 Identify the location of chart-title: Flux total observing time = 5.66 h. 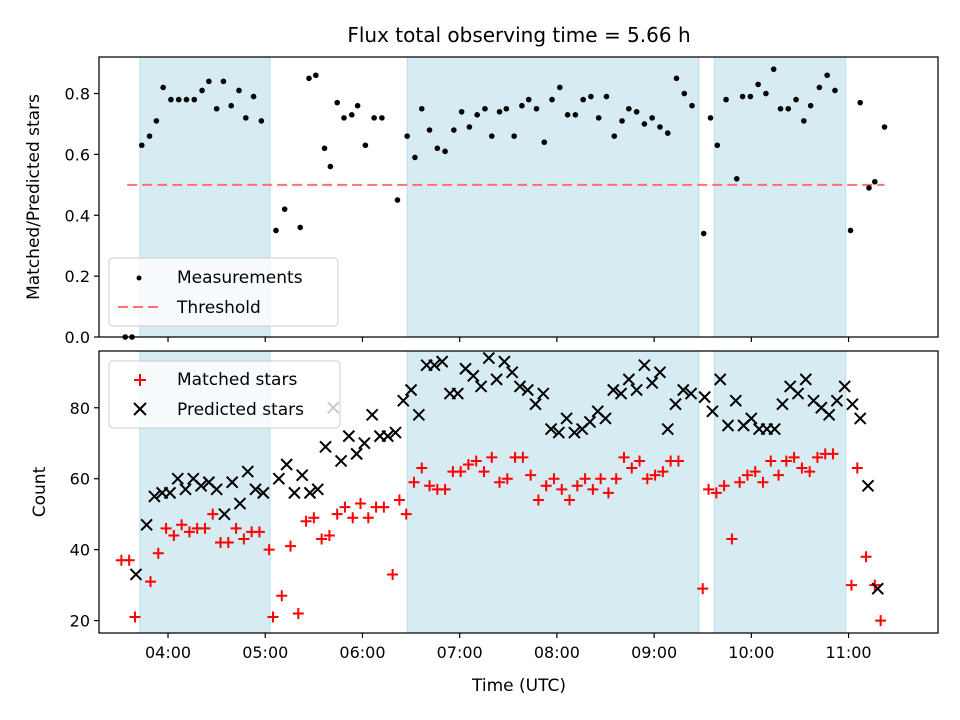
(518, 35).